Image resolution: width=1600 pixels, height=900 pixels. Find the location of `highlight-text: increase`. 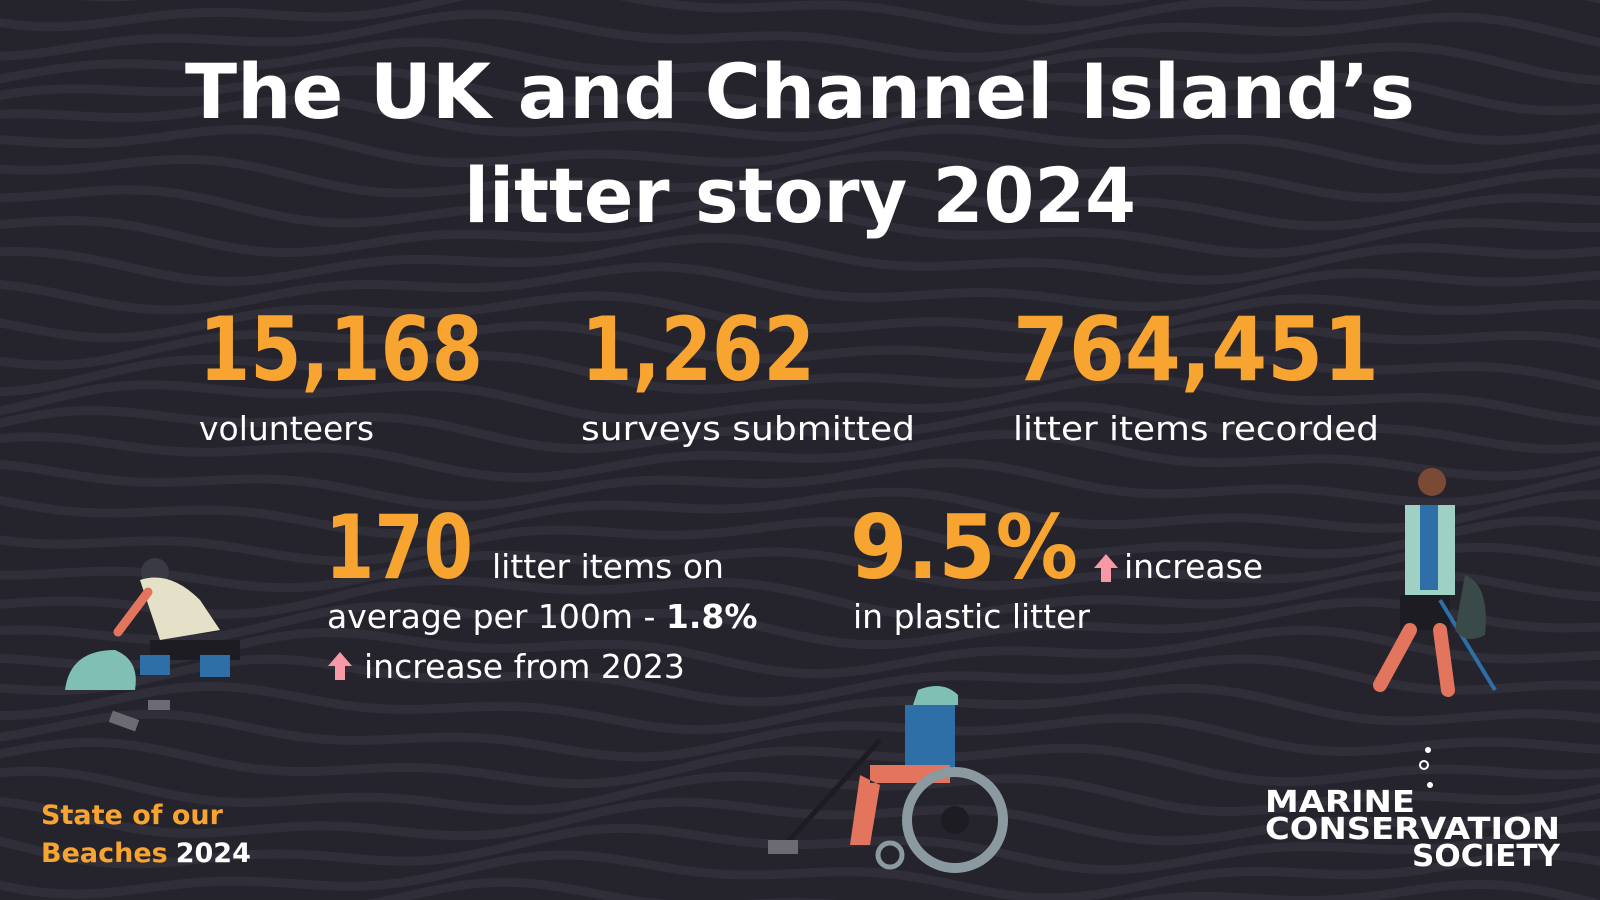

highlight-text: increase is located at coordinates (1193, 566).